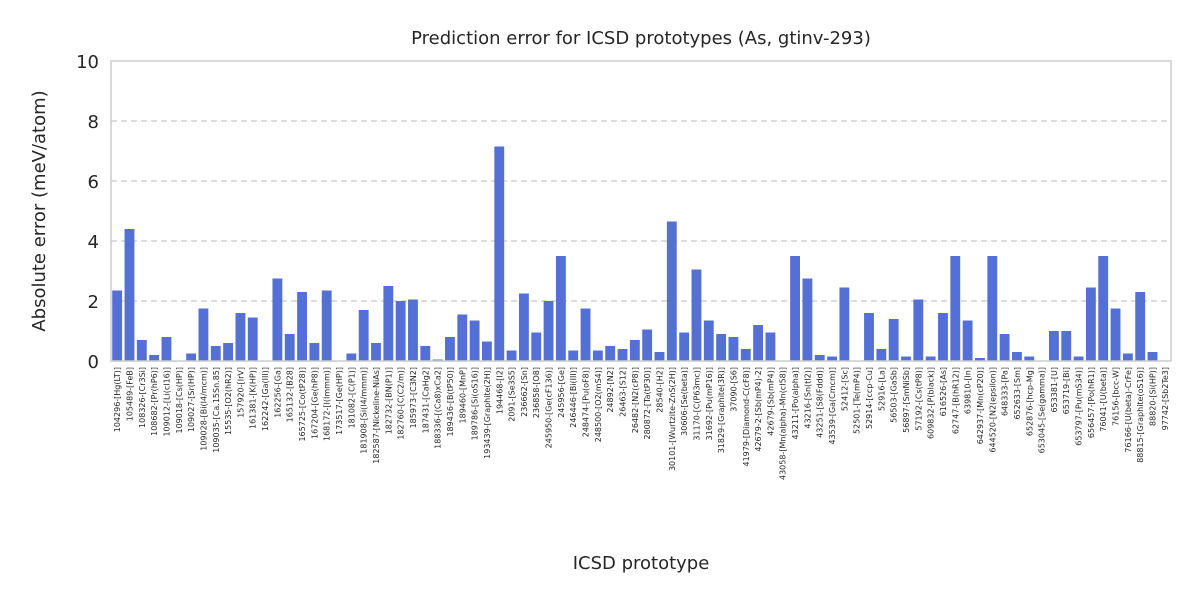  Describe the element at coordinates (129, 394) in the screenshot. I see `x-tick-label-1: 105489-[FeB]` at that location.